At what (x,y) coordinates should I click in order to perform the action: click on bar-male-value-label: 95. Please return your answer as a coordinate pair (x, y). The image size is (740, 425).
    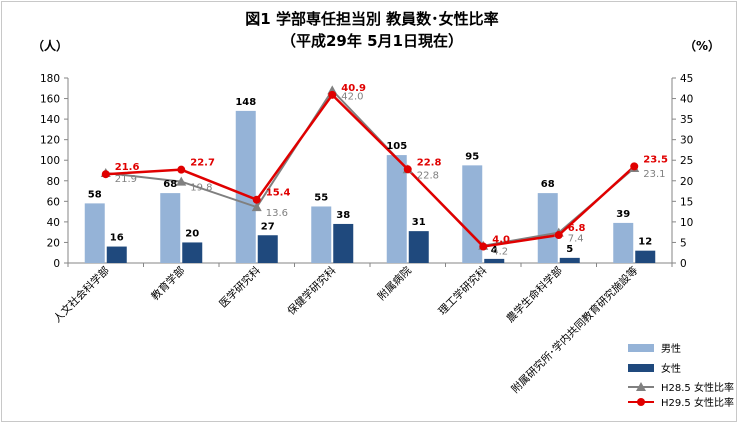
    Looking at the image, I should click on (472, 156).